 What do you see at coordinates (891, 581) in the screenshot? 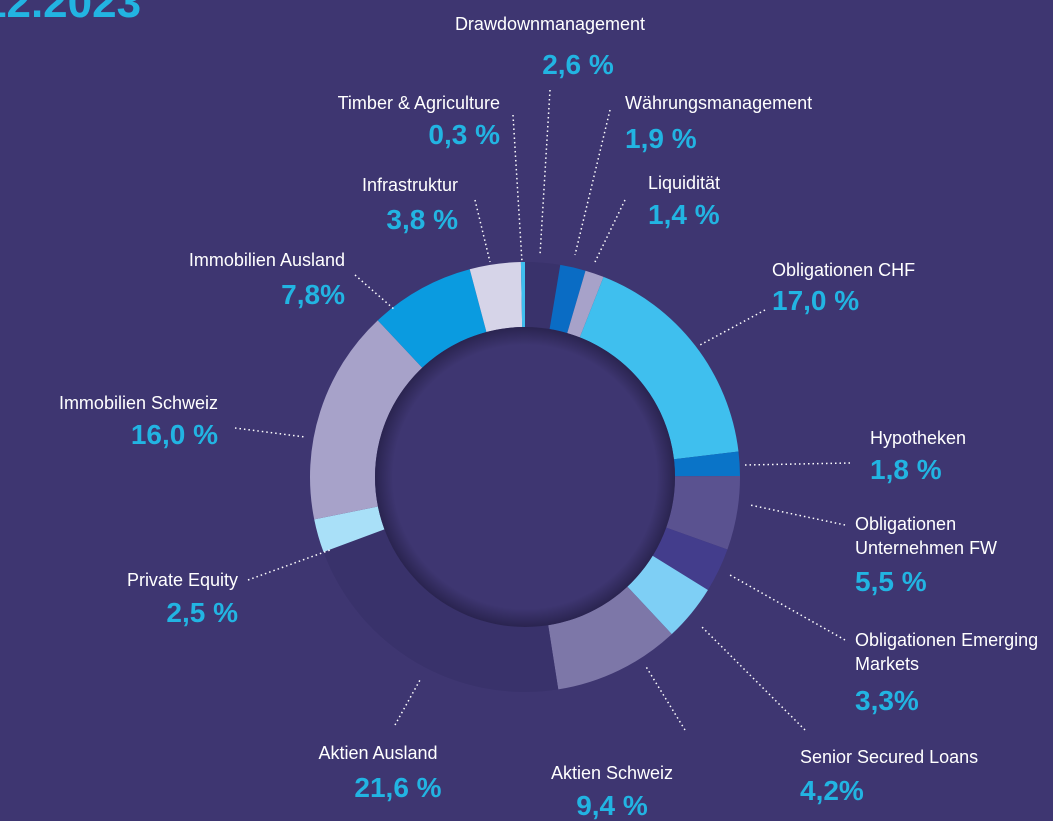
I see `value-label: 5,5 %` at bounding box center [891, 581].